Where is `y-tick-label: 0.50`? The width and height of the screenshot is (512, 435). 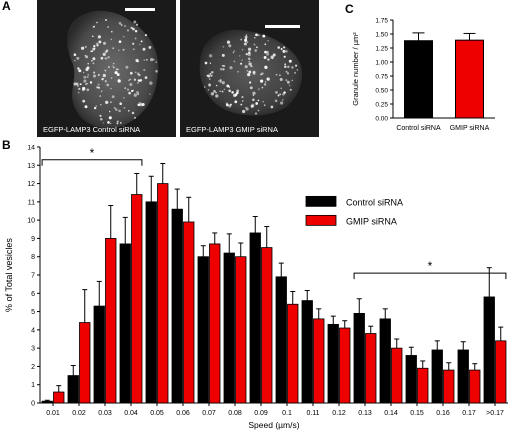 y-tick-label: 0.50 is located at coordinates (381, 91).